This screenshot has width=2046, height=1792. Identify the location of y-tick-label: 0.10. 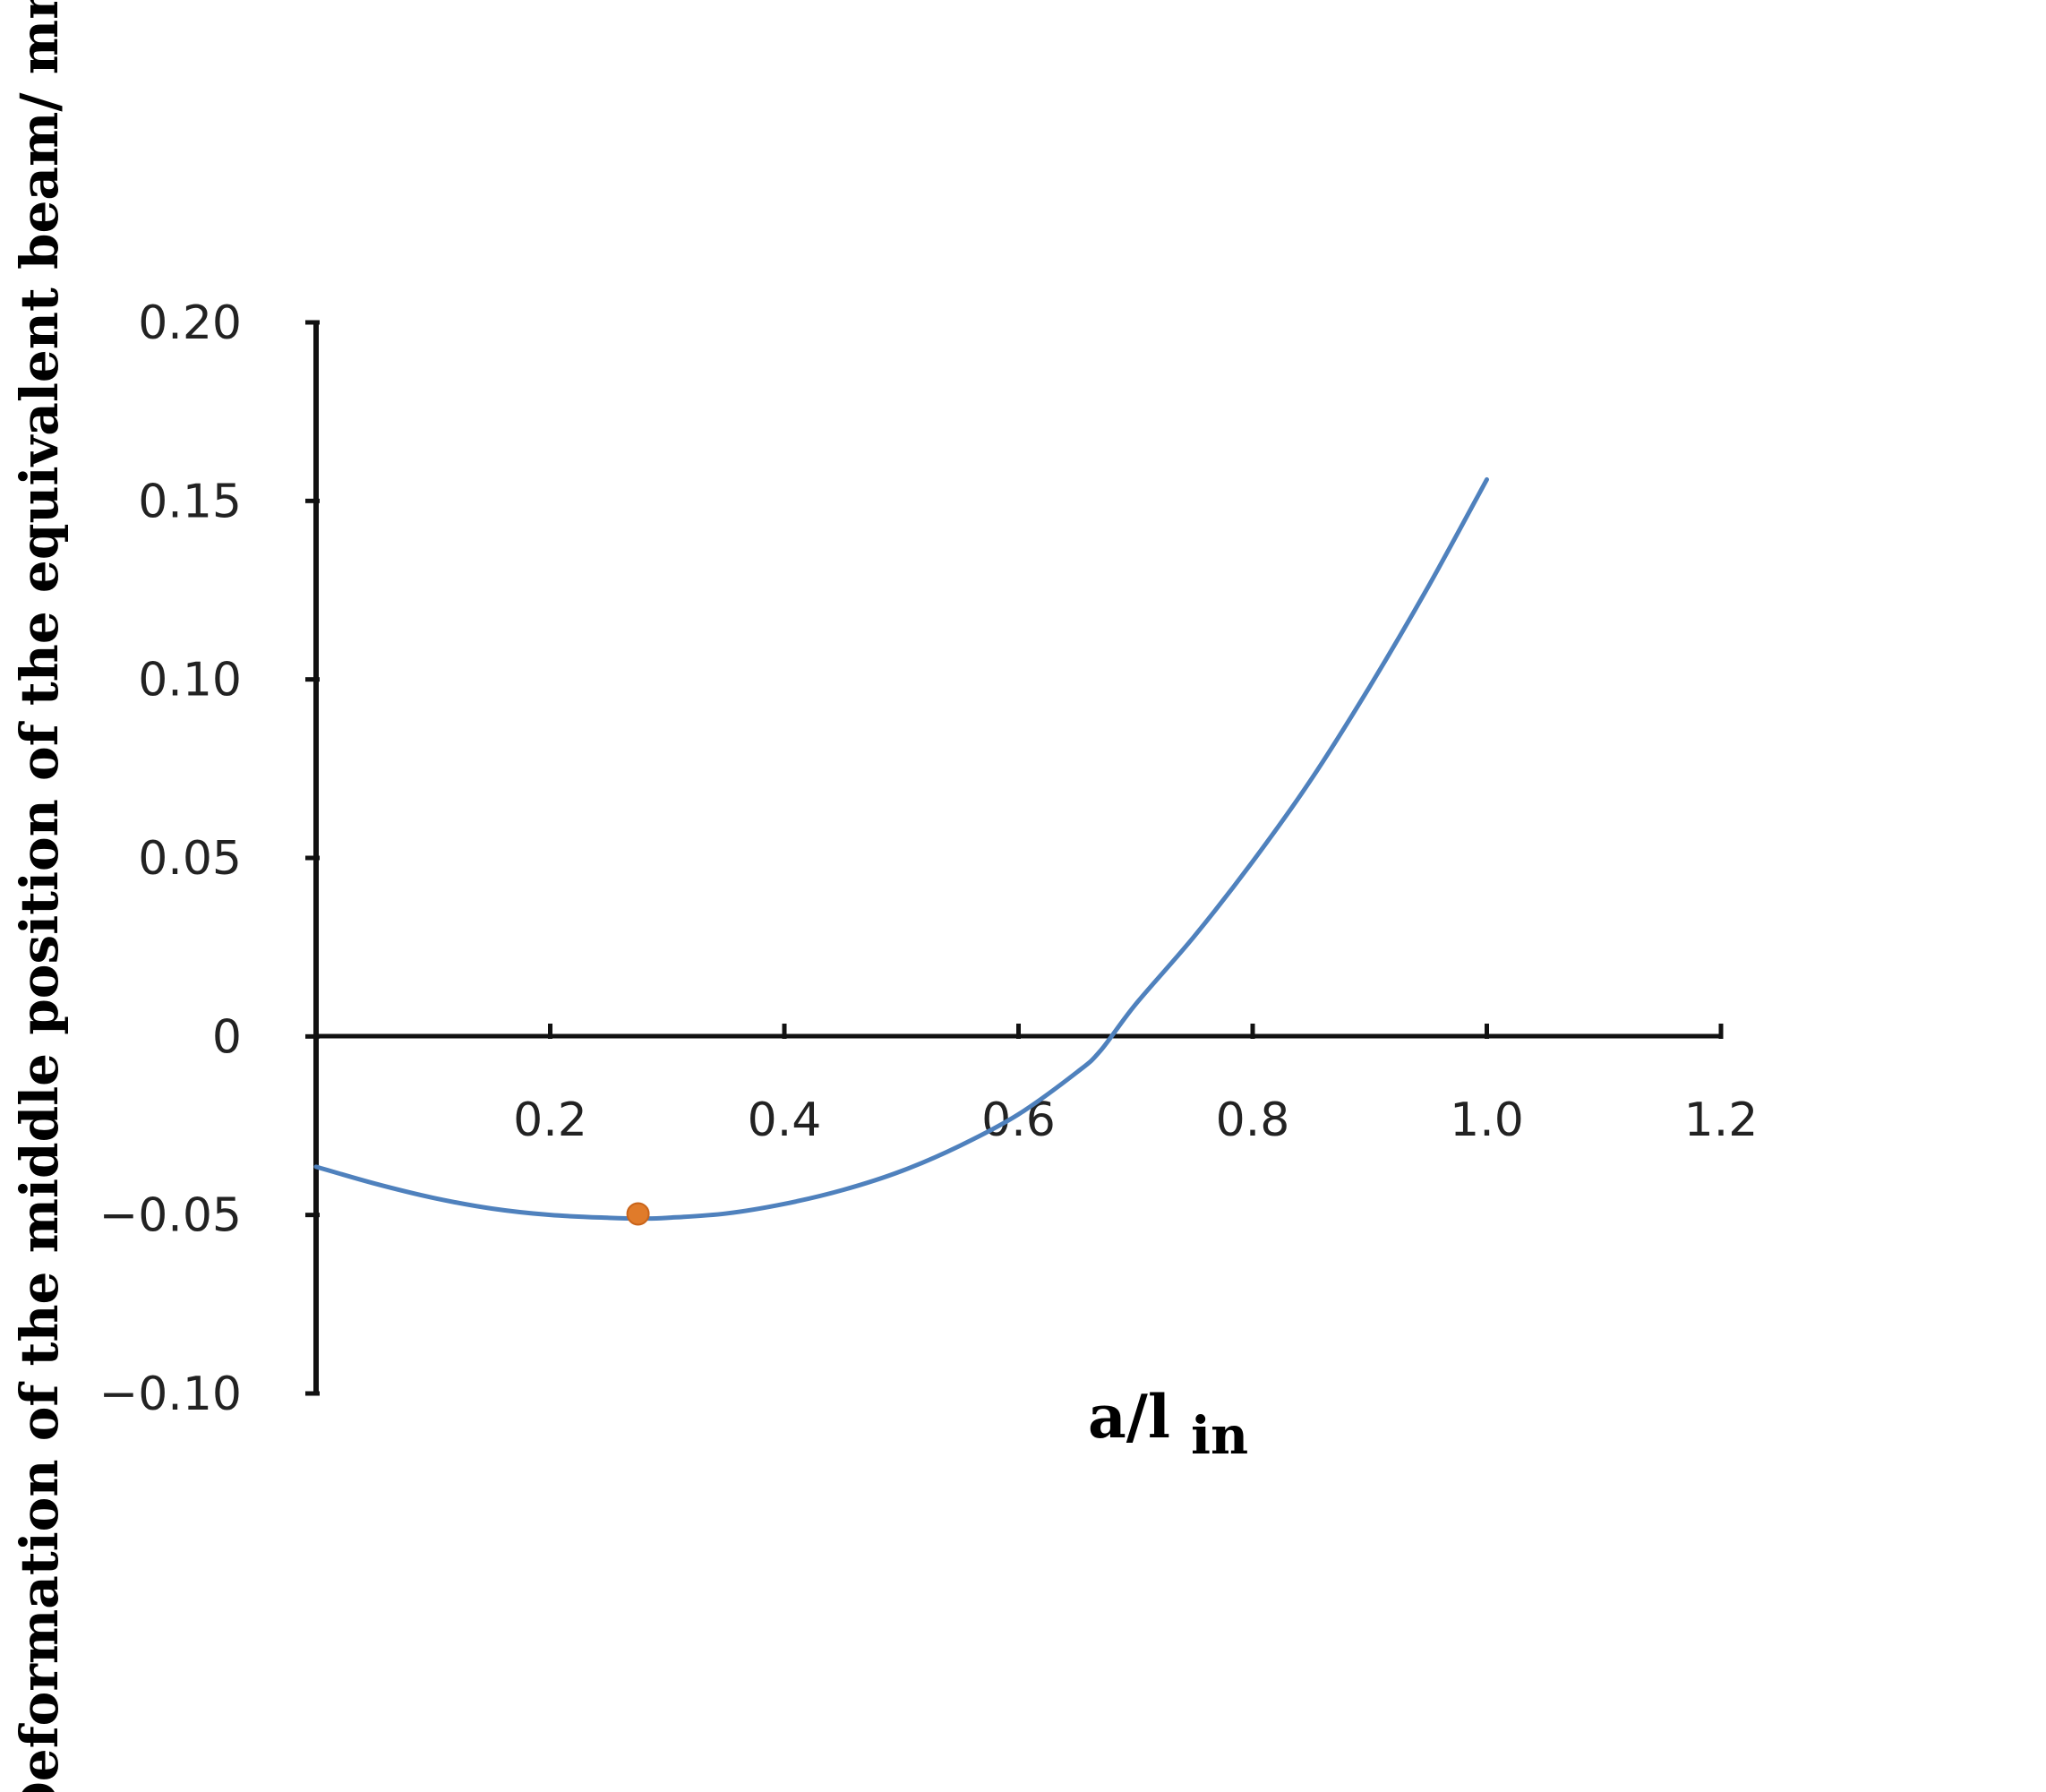
(190, 680).